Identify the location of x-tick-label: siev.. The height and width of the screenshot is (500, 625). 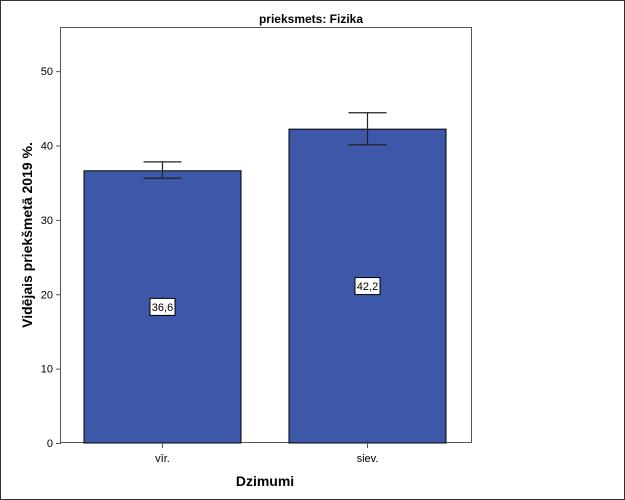
(368, 459).